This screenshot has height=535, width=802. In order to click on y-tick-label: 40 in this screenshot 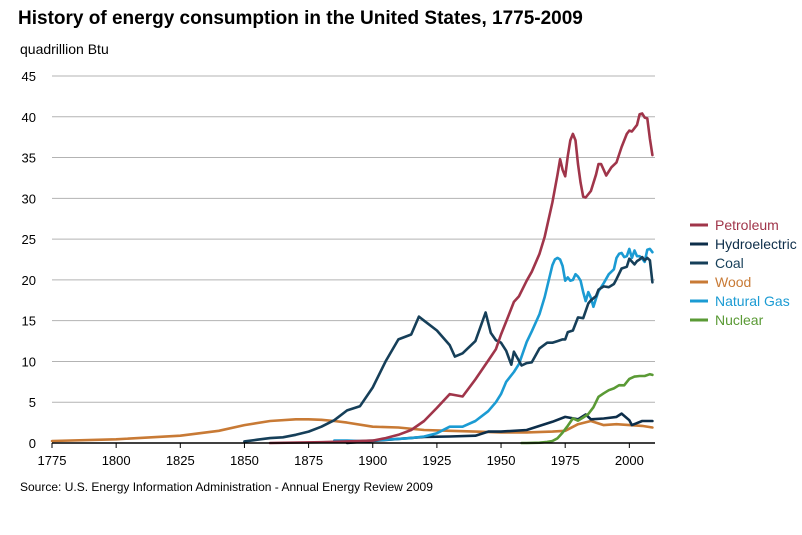, I will do `click(29, 117)`.